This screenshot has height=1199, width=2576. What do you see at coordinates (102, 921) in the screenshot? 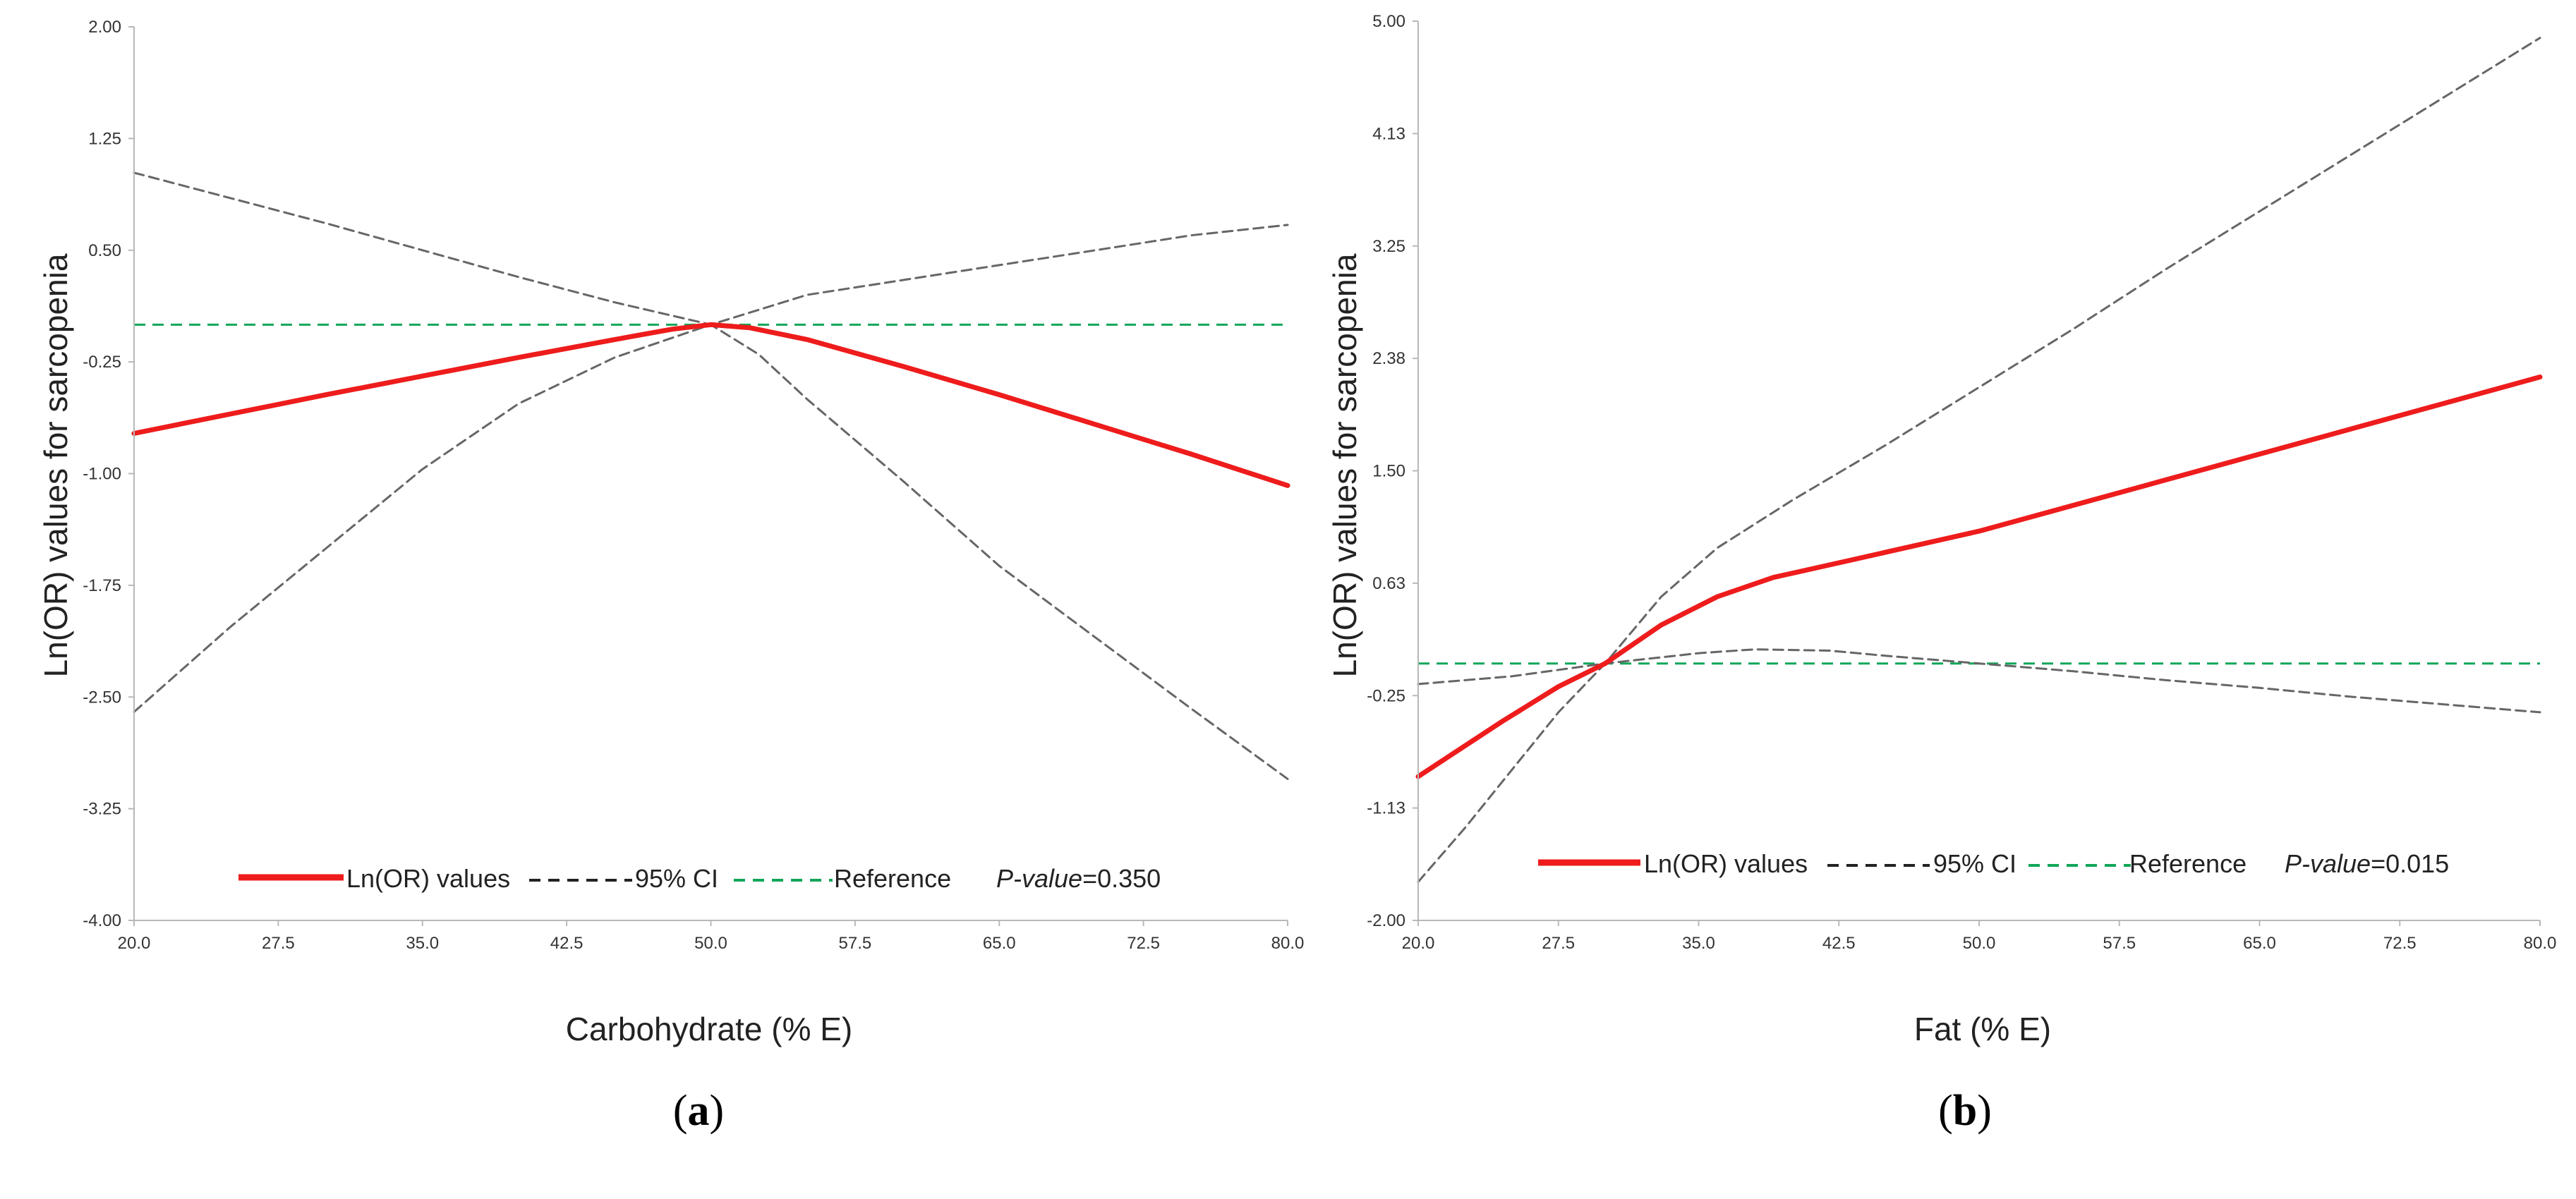
I see `panel-a-y-tick-label: -4.00` at bounding box center [102, 921].